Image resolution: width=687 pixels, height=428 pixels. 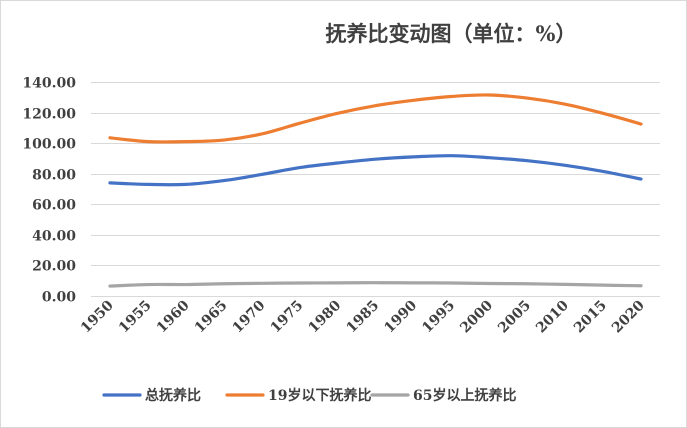 What do you see at coordinates (211, 317) in the screenshot?
I see `x-tick-label: 1965` at bounding box center [211, 317].